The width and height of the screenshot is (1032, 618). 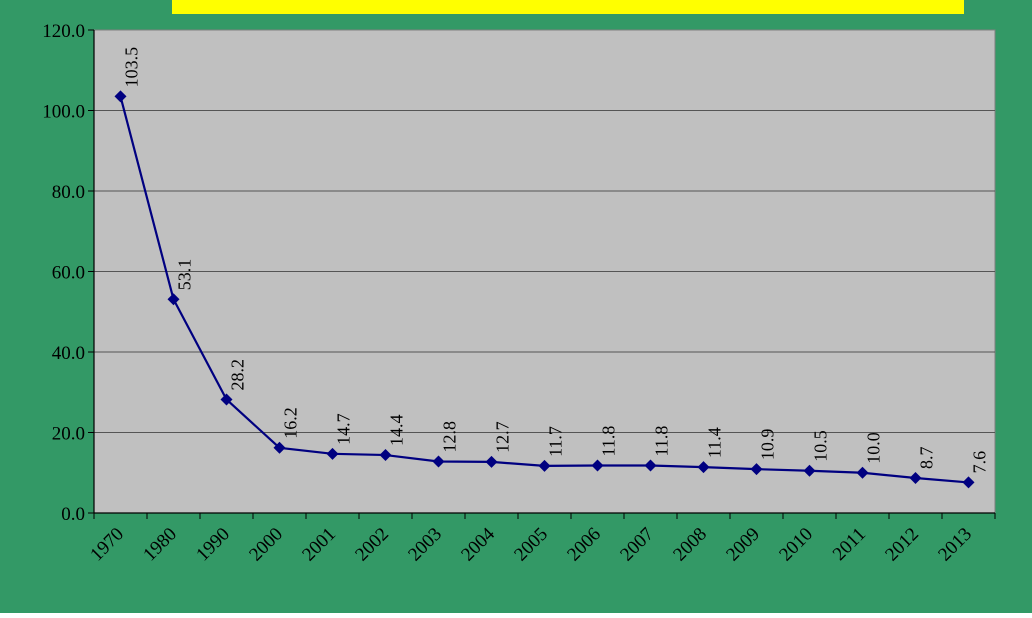 I want to click on y-tick-label: 0.0, so click(x=73, y=514).